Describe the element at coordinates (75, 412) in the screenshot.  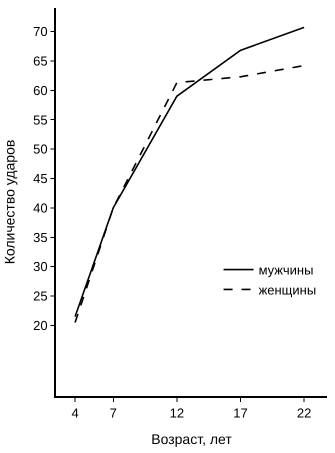
I see `x-tick-label: 4` at that location.